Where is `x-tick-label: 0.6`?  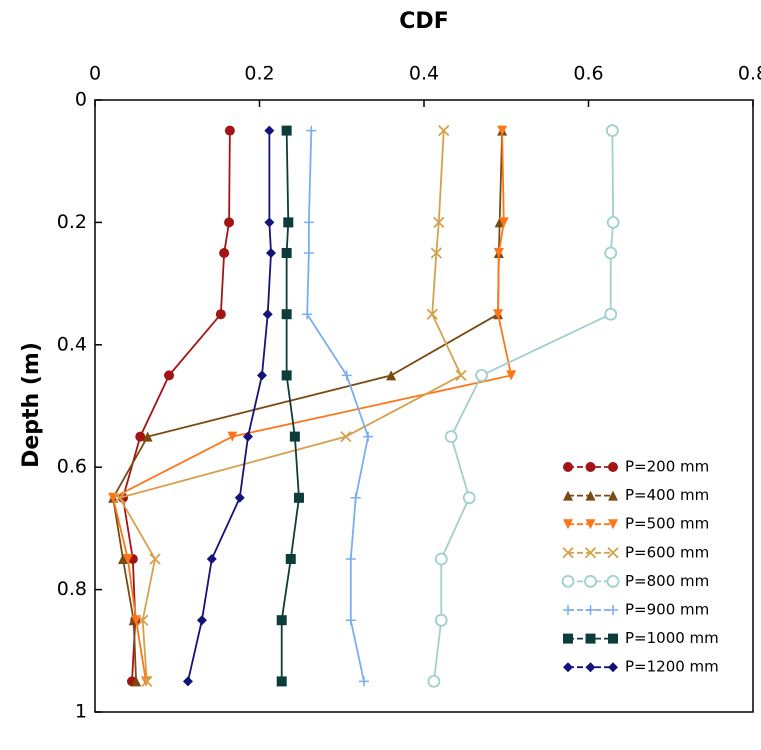 x-tick-label: 0.6 is located at coordinates (588, 74).